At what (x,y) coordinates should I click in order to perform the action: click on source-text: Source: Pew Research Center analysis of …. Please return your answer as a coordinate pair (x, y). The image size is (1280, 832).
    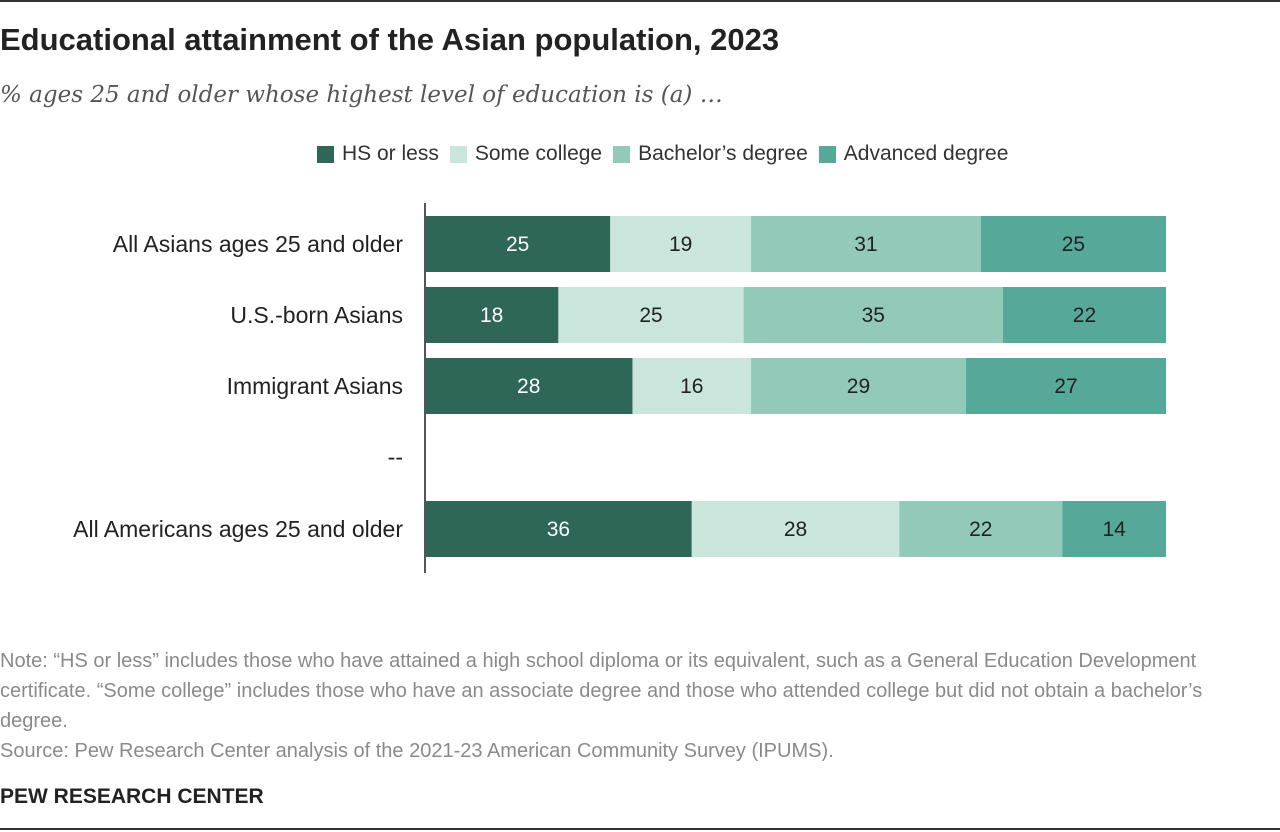
    Looking at the image, I should click on (417, 751).